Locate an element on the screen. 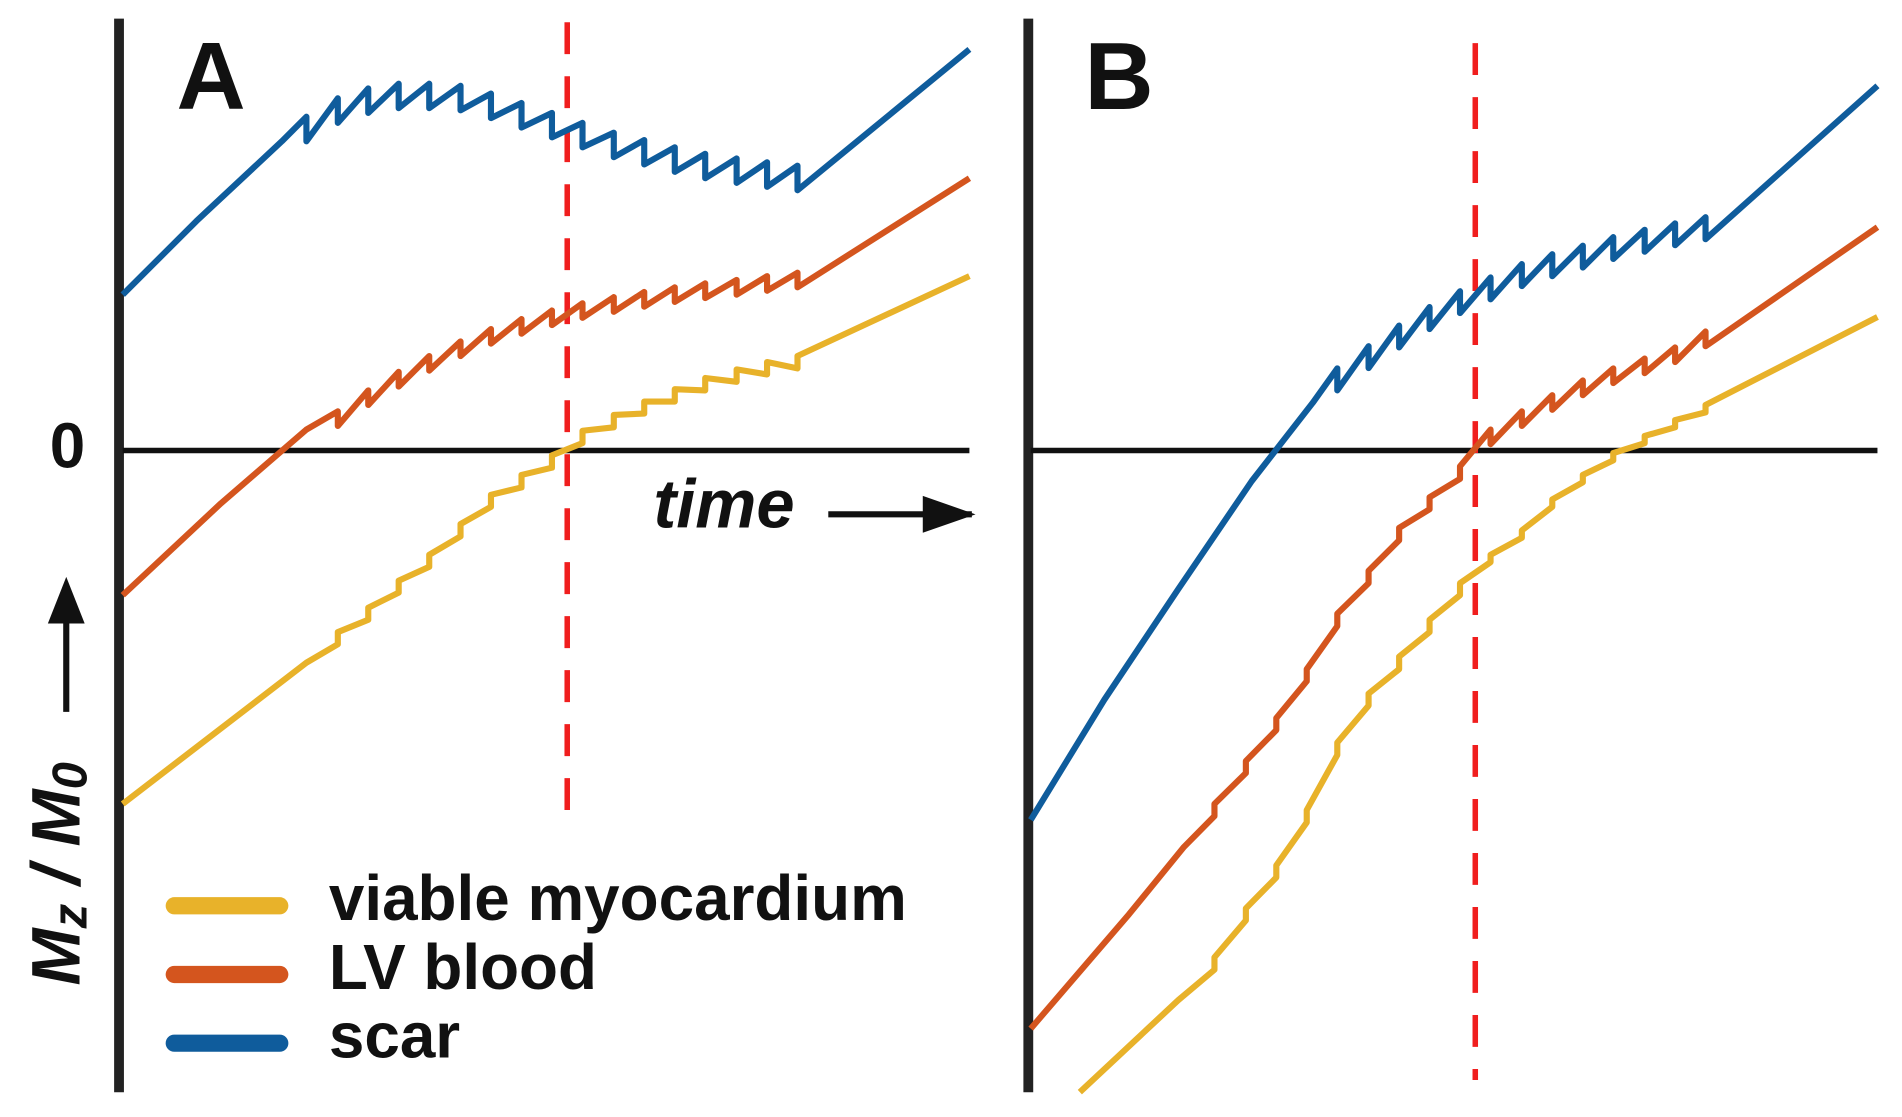  legend-label: scar is located at coordinates (394, 1036).